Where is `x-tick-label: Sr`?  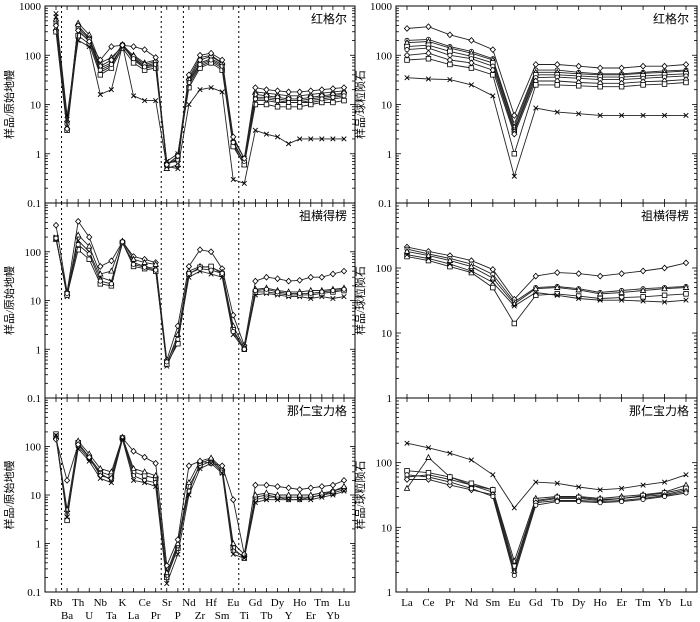
x-tick-label: Sr is located at coordinates (167, 603).